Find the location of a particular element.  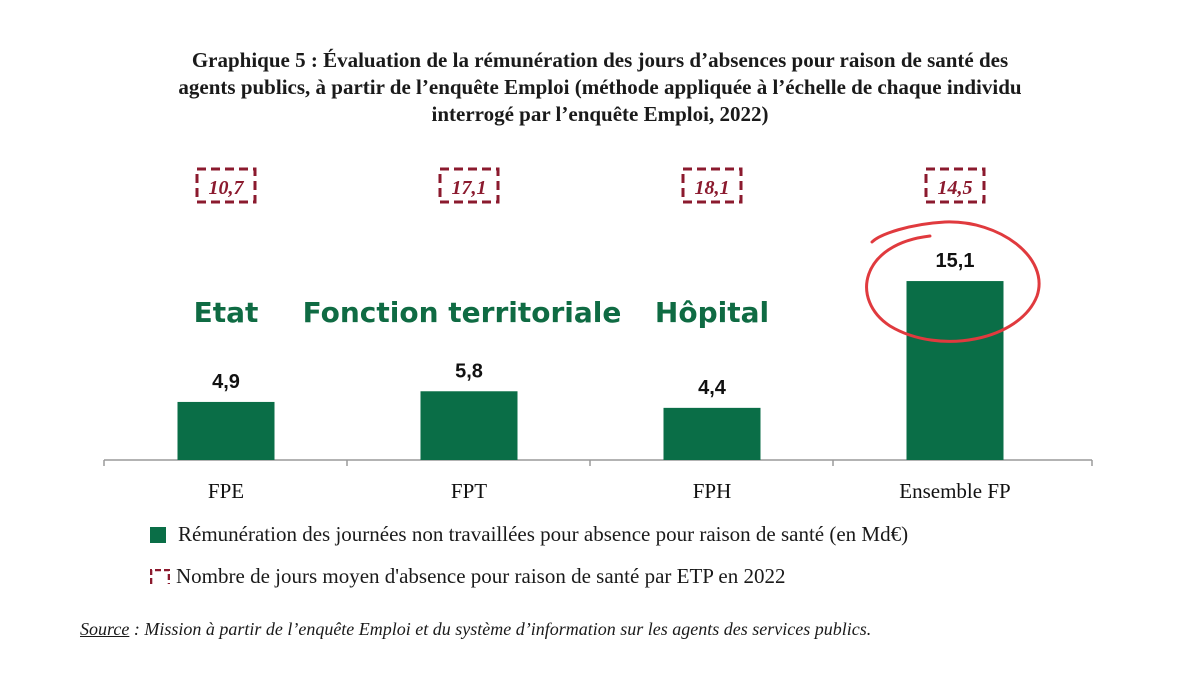

highlight-circle is located at coordinates (953, 281).